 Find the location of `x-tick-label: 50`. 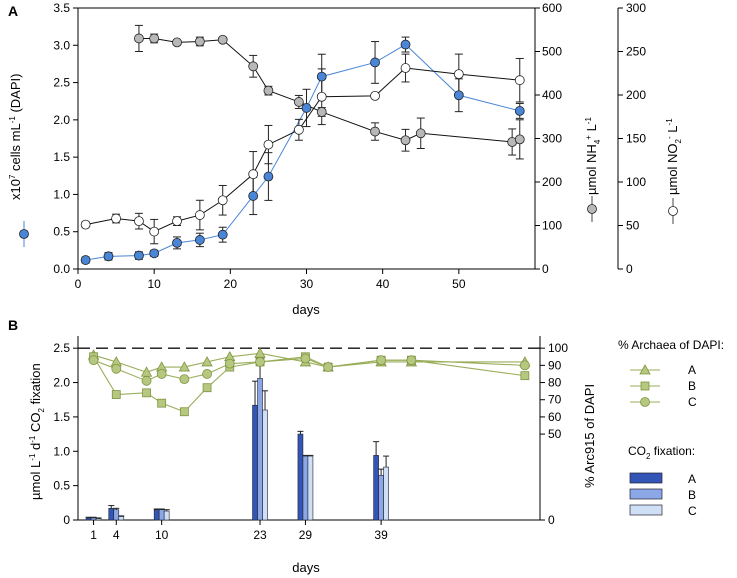

x-tick-label: 50 is located at coordinates (459, 284).